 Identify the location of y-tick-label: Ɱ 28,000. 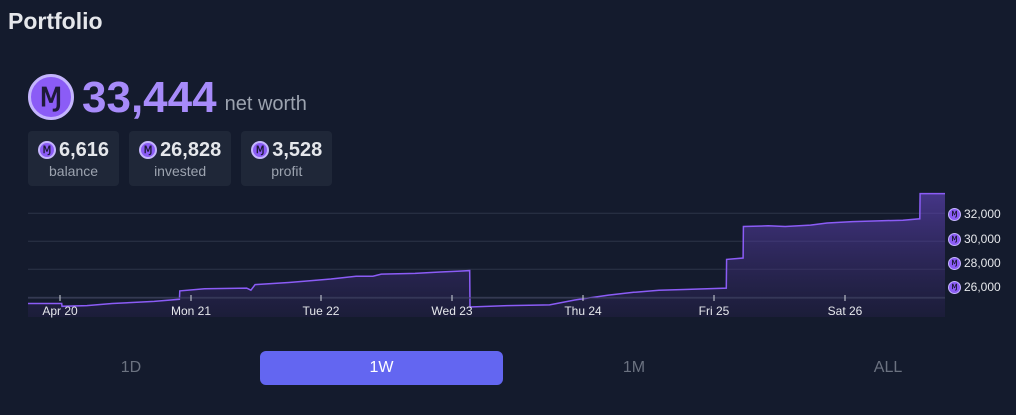
(974, 263).